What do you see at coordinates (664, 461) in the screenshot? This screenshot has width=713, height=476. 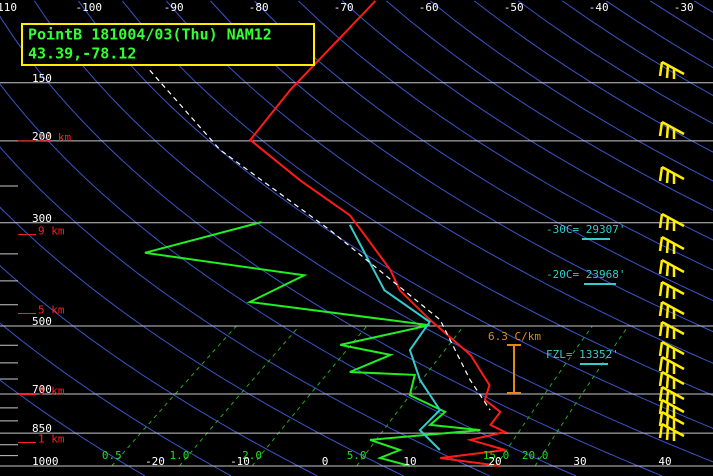 I see `bottom-temperature-label: 40` at bounding box center [664, 461].